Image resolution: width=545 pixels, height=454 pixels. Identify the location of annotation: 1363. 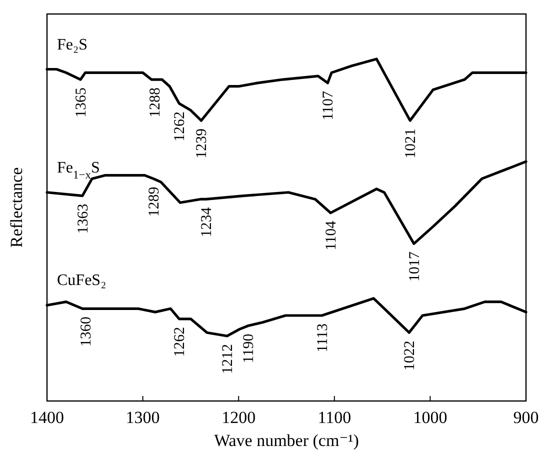
(83, 219).